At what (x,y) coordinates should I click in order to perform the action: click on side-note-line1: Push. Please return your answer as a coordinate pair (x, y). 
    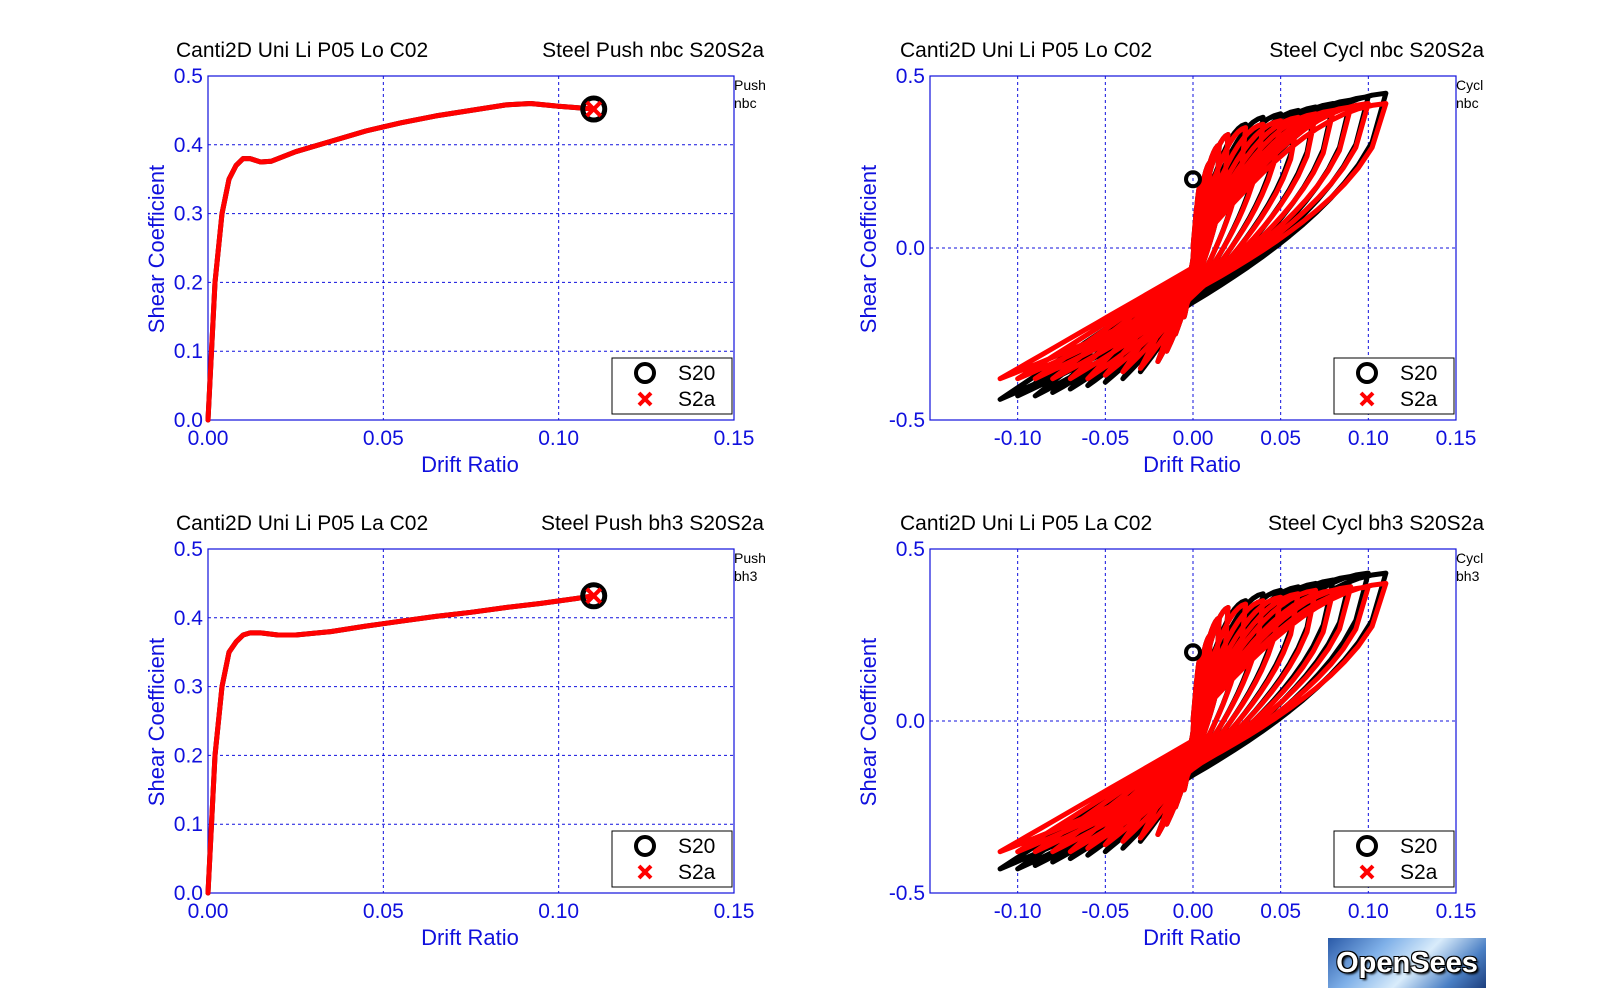
    Looking at the image, I should click on (750, 558).